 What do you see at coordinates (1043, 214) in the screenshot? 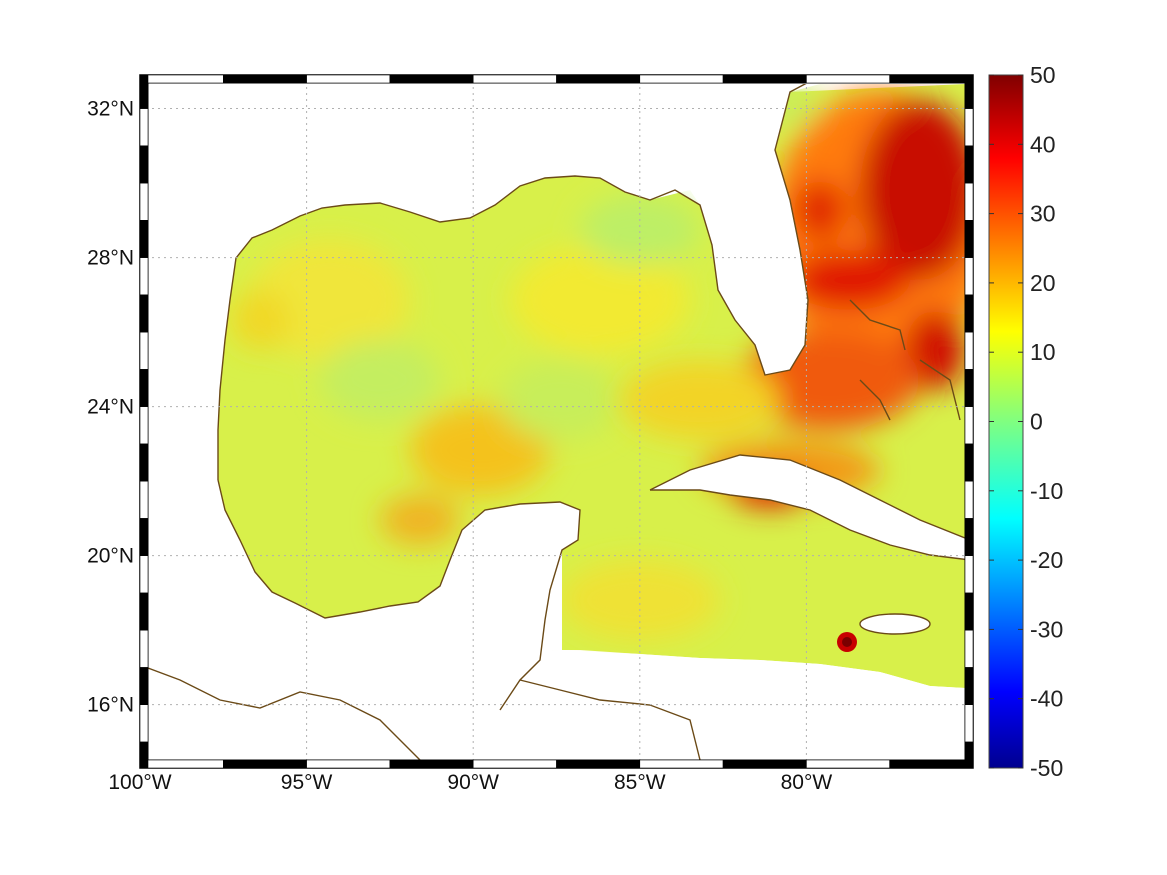
I see `colorbar-label: 30` at bounding box center [1043, 214].